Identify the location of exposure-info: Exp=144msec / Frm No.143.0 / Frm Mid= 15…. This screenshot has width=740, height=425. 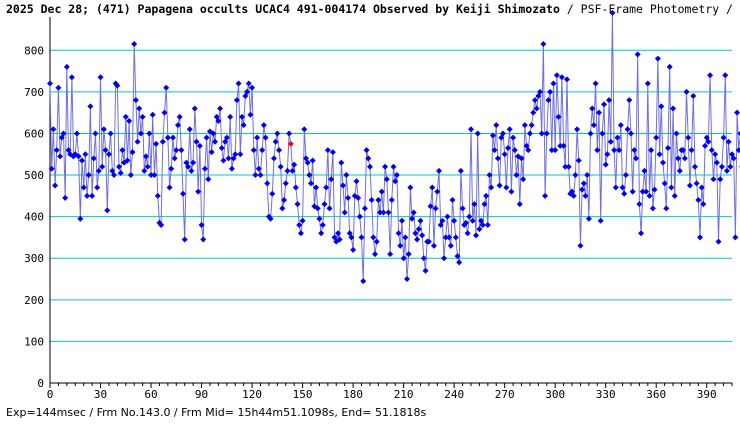
(216, 412).